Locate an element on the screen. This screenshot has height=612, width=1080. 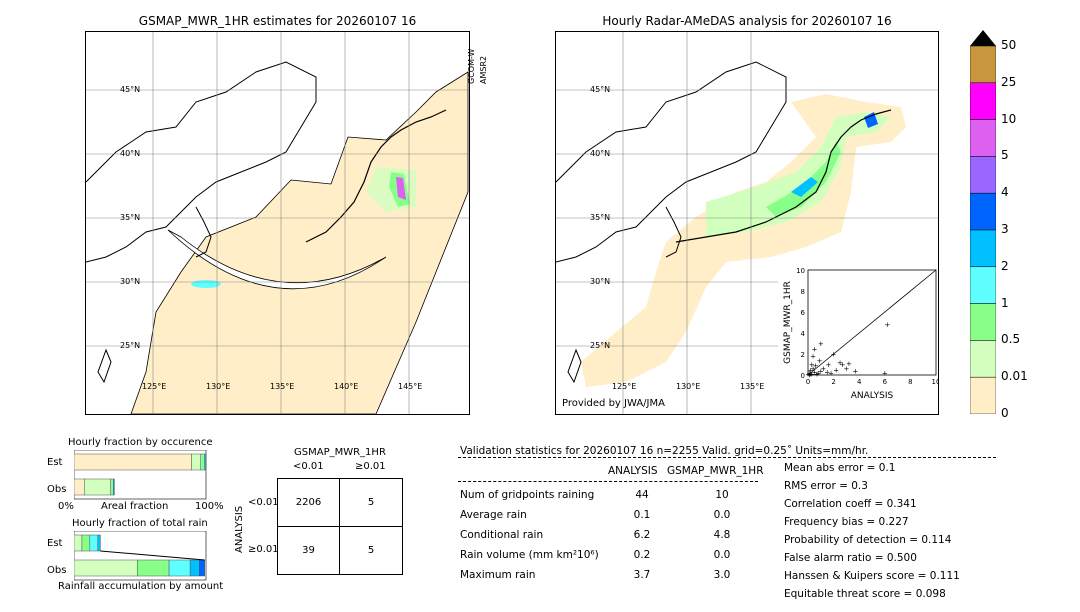
occurence-obs-label: Obs is located at coordinates (57, 489).